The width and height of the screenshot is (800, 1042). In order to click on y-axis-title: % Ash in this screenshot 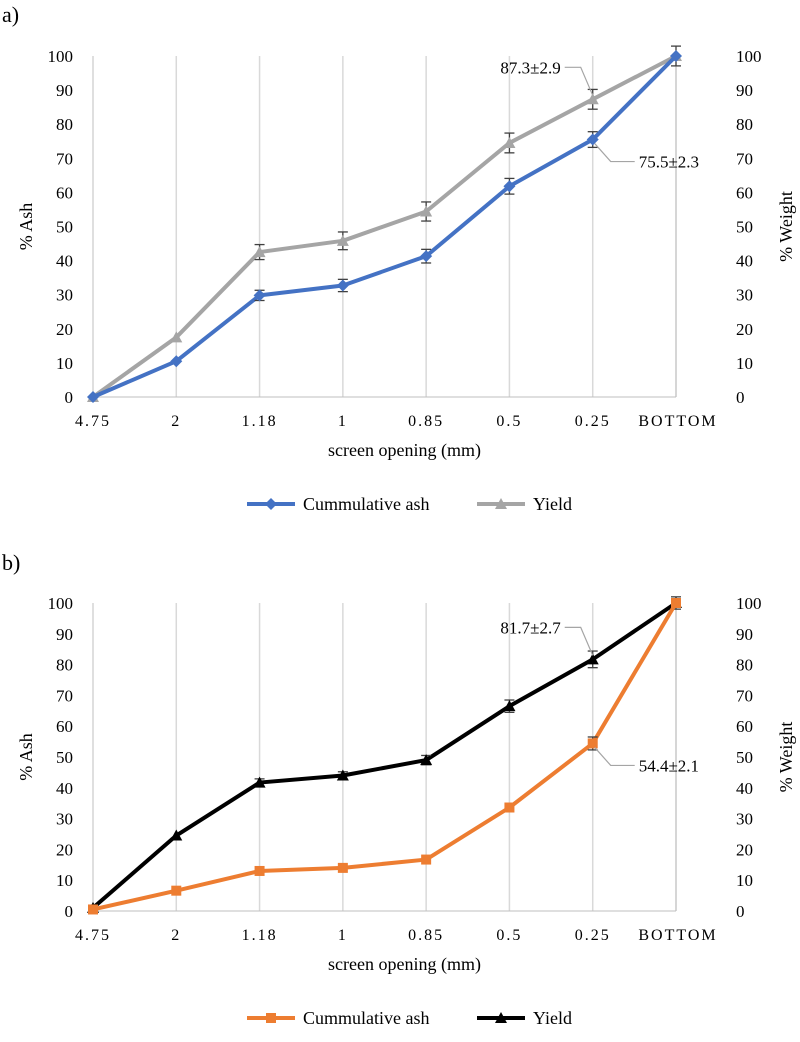, I will do `click(26, 757)`.